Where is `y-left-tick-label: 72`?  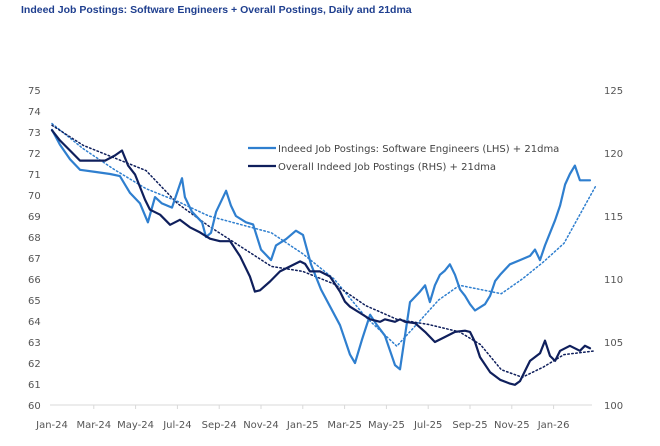 y-left-tick-label: 72 is located at coordinates (34, 154).